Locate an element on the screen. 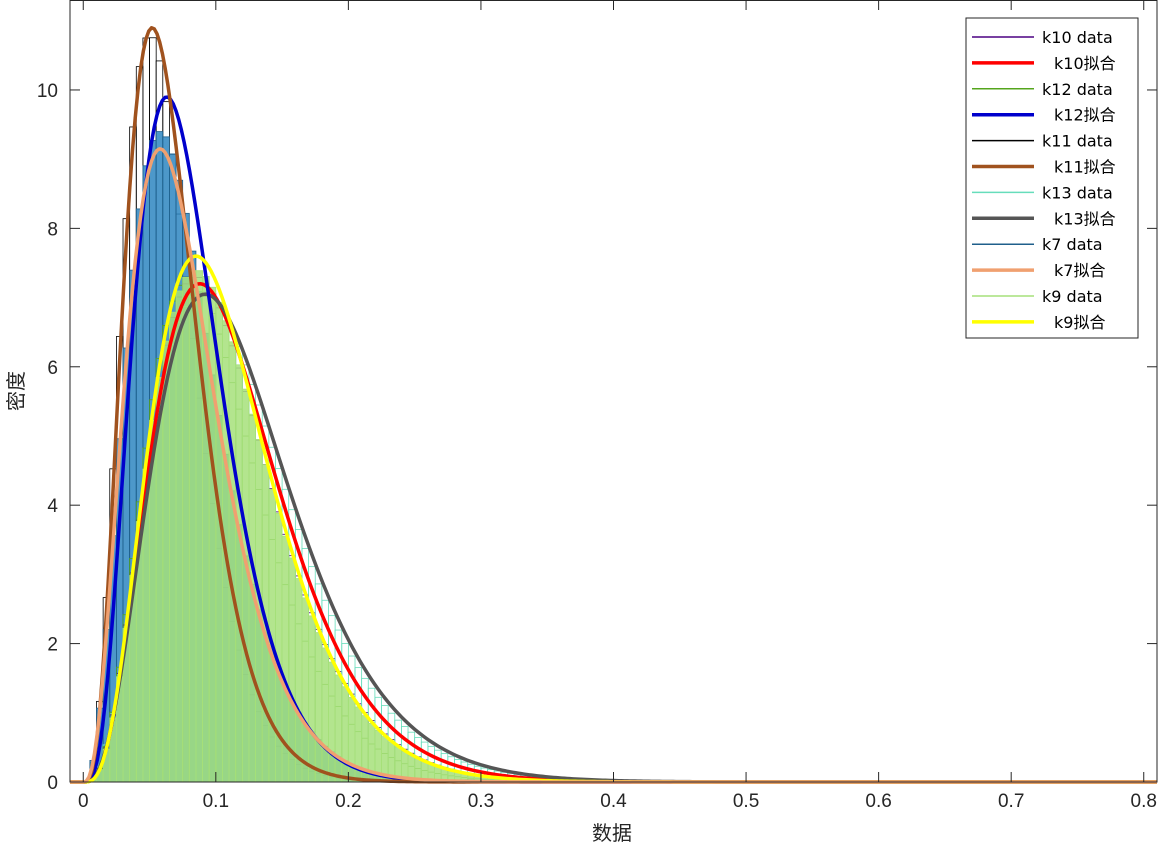  legend-entry: k13拟合 is located at coordinates (1044, 218).